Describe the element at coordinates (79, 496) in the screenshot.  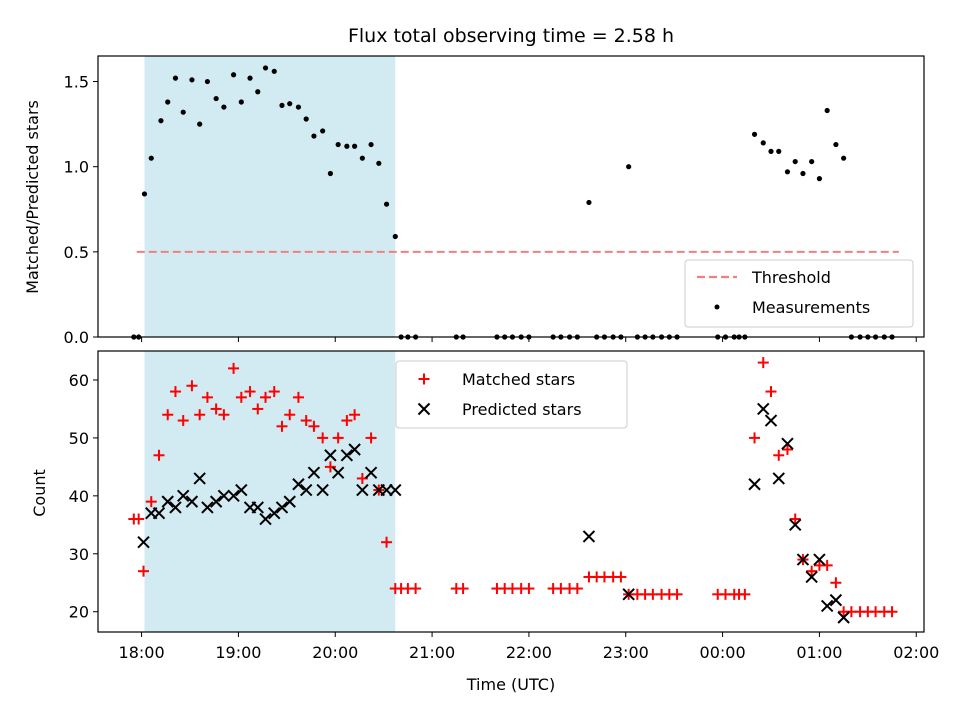
I see `bottom-y-tick-label: 40` at that location.